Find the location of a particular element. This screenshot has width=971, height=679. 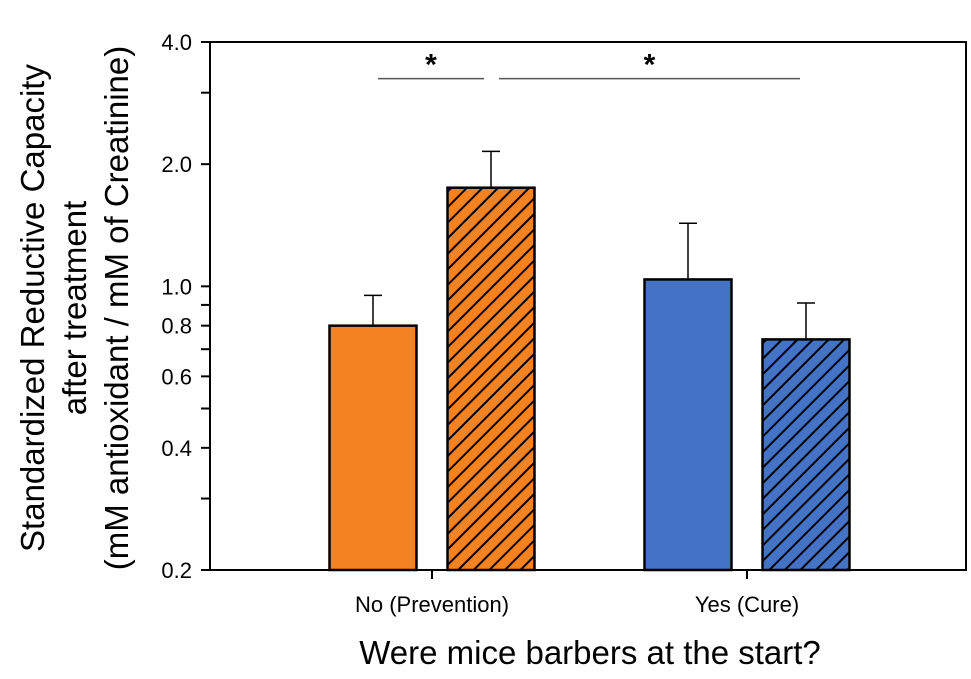

y-tick-label: 0.8 is located at coordinates (176, 326).